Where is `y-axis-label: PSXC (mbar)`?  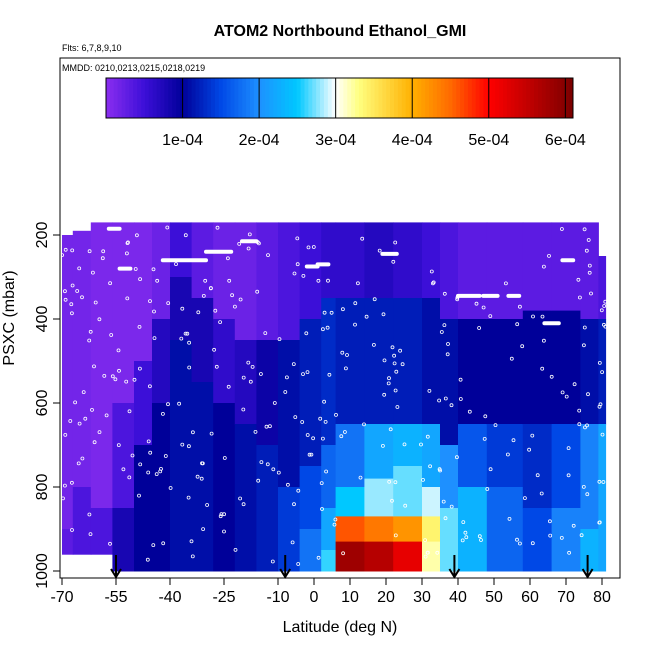
y-axis-label: PSXC (mbar) is located at coordinates (9, 317).